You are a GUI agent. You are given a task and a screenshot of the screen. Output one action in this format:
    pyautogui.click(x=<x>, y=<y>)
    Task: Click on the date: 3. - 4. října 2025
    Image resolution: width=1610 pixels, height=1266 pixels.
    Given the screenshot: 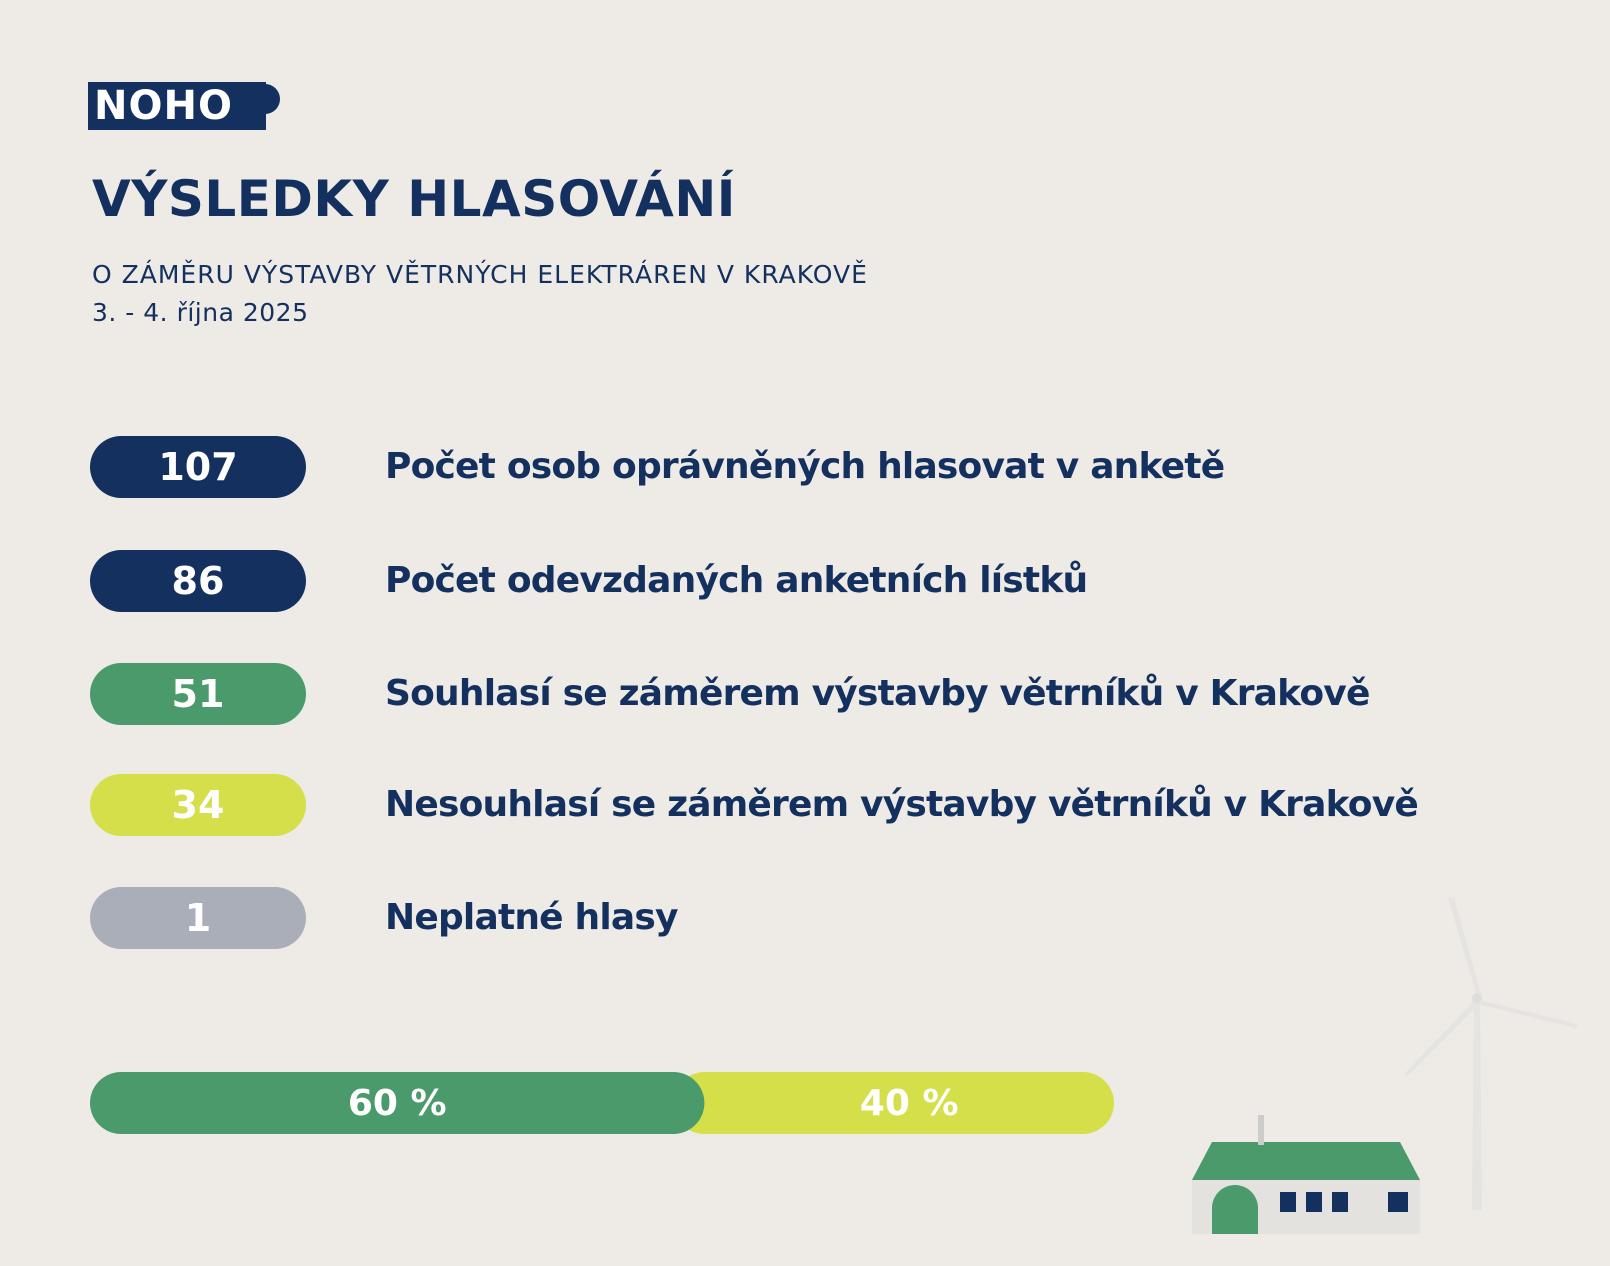 What is the action you would take?
    pyautogui.click(x=200, y=312)
    